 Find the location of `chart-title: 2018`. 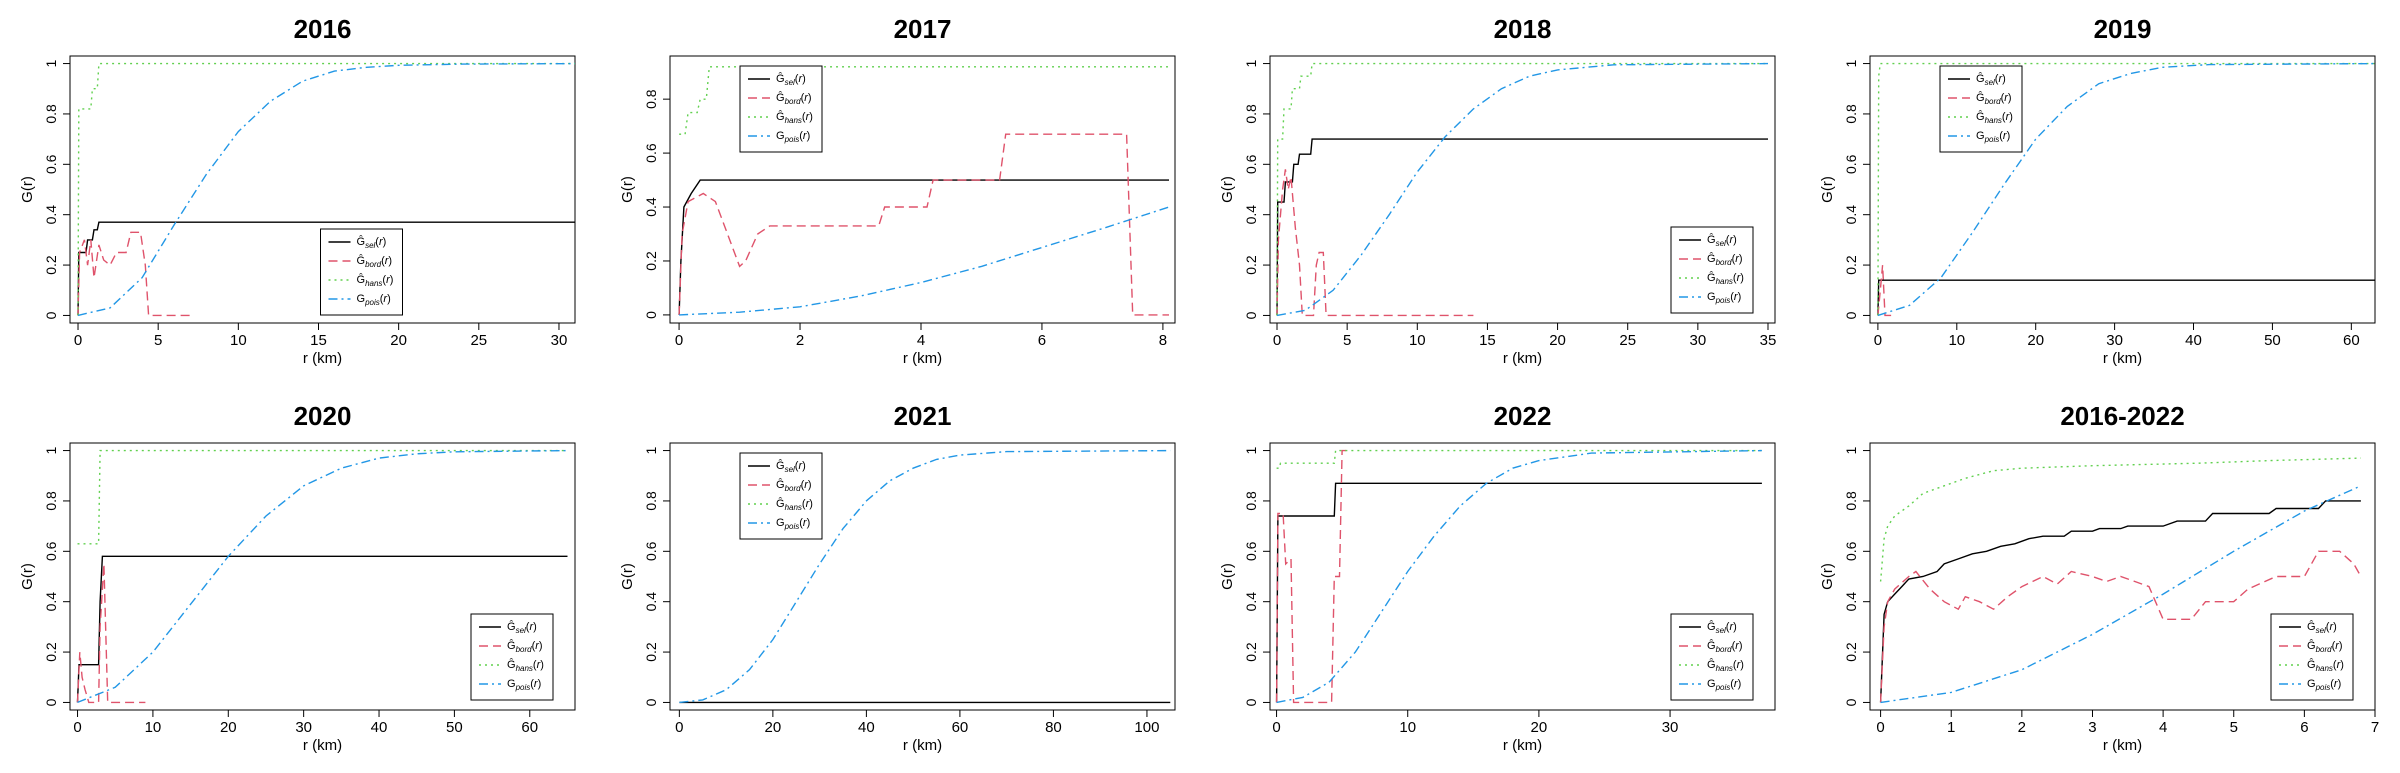

chart-title: 2018 is located at coordinates (1523, 29).